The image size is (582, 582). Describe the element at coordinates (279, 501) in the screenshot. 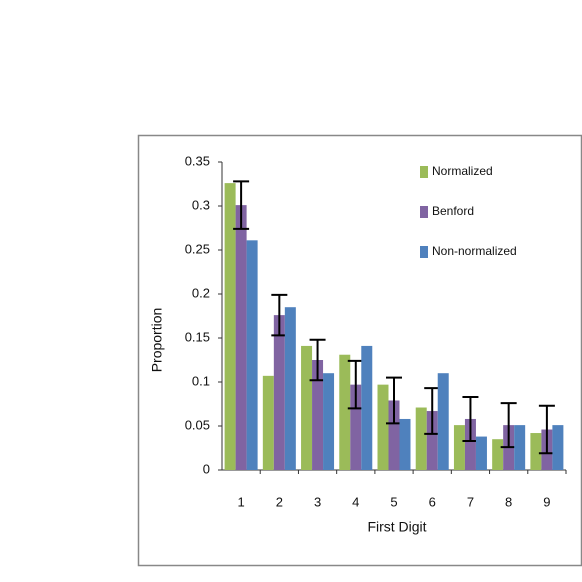

I see `x-tick-label: 2` at that location.